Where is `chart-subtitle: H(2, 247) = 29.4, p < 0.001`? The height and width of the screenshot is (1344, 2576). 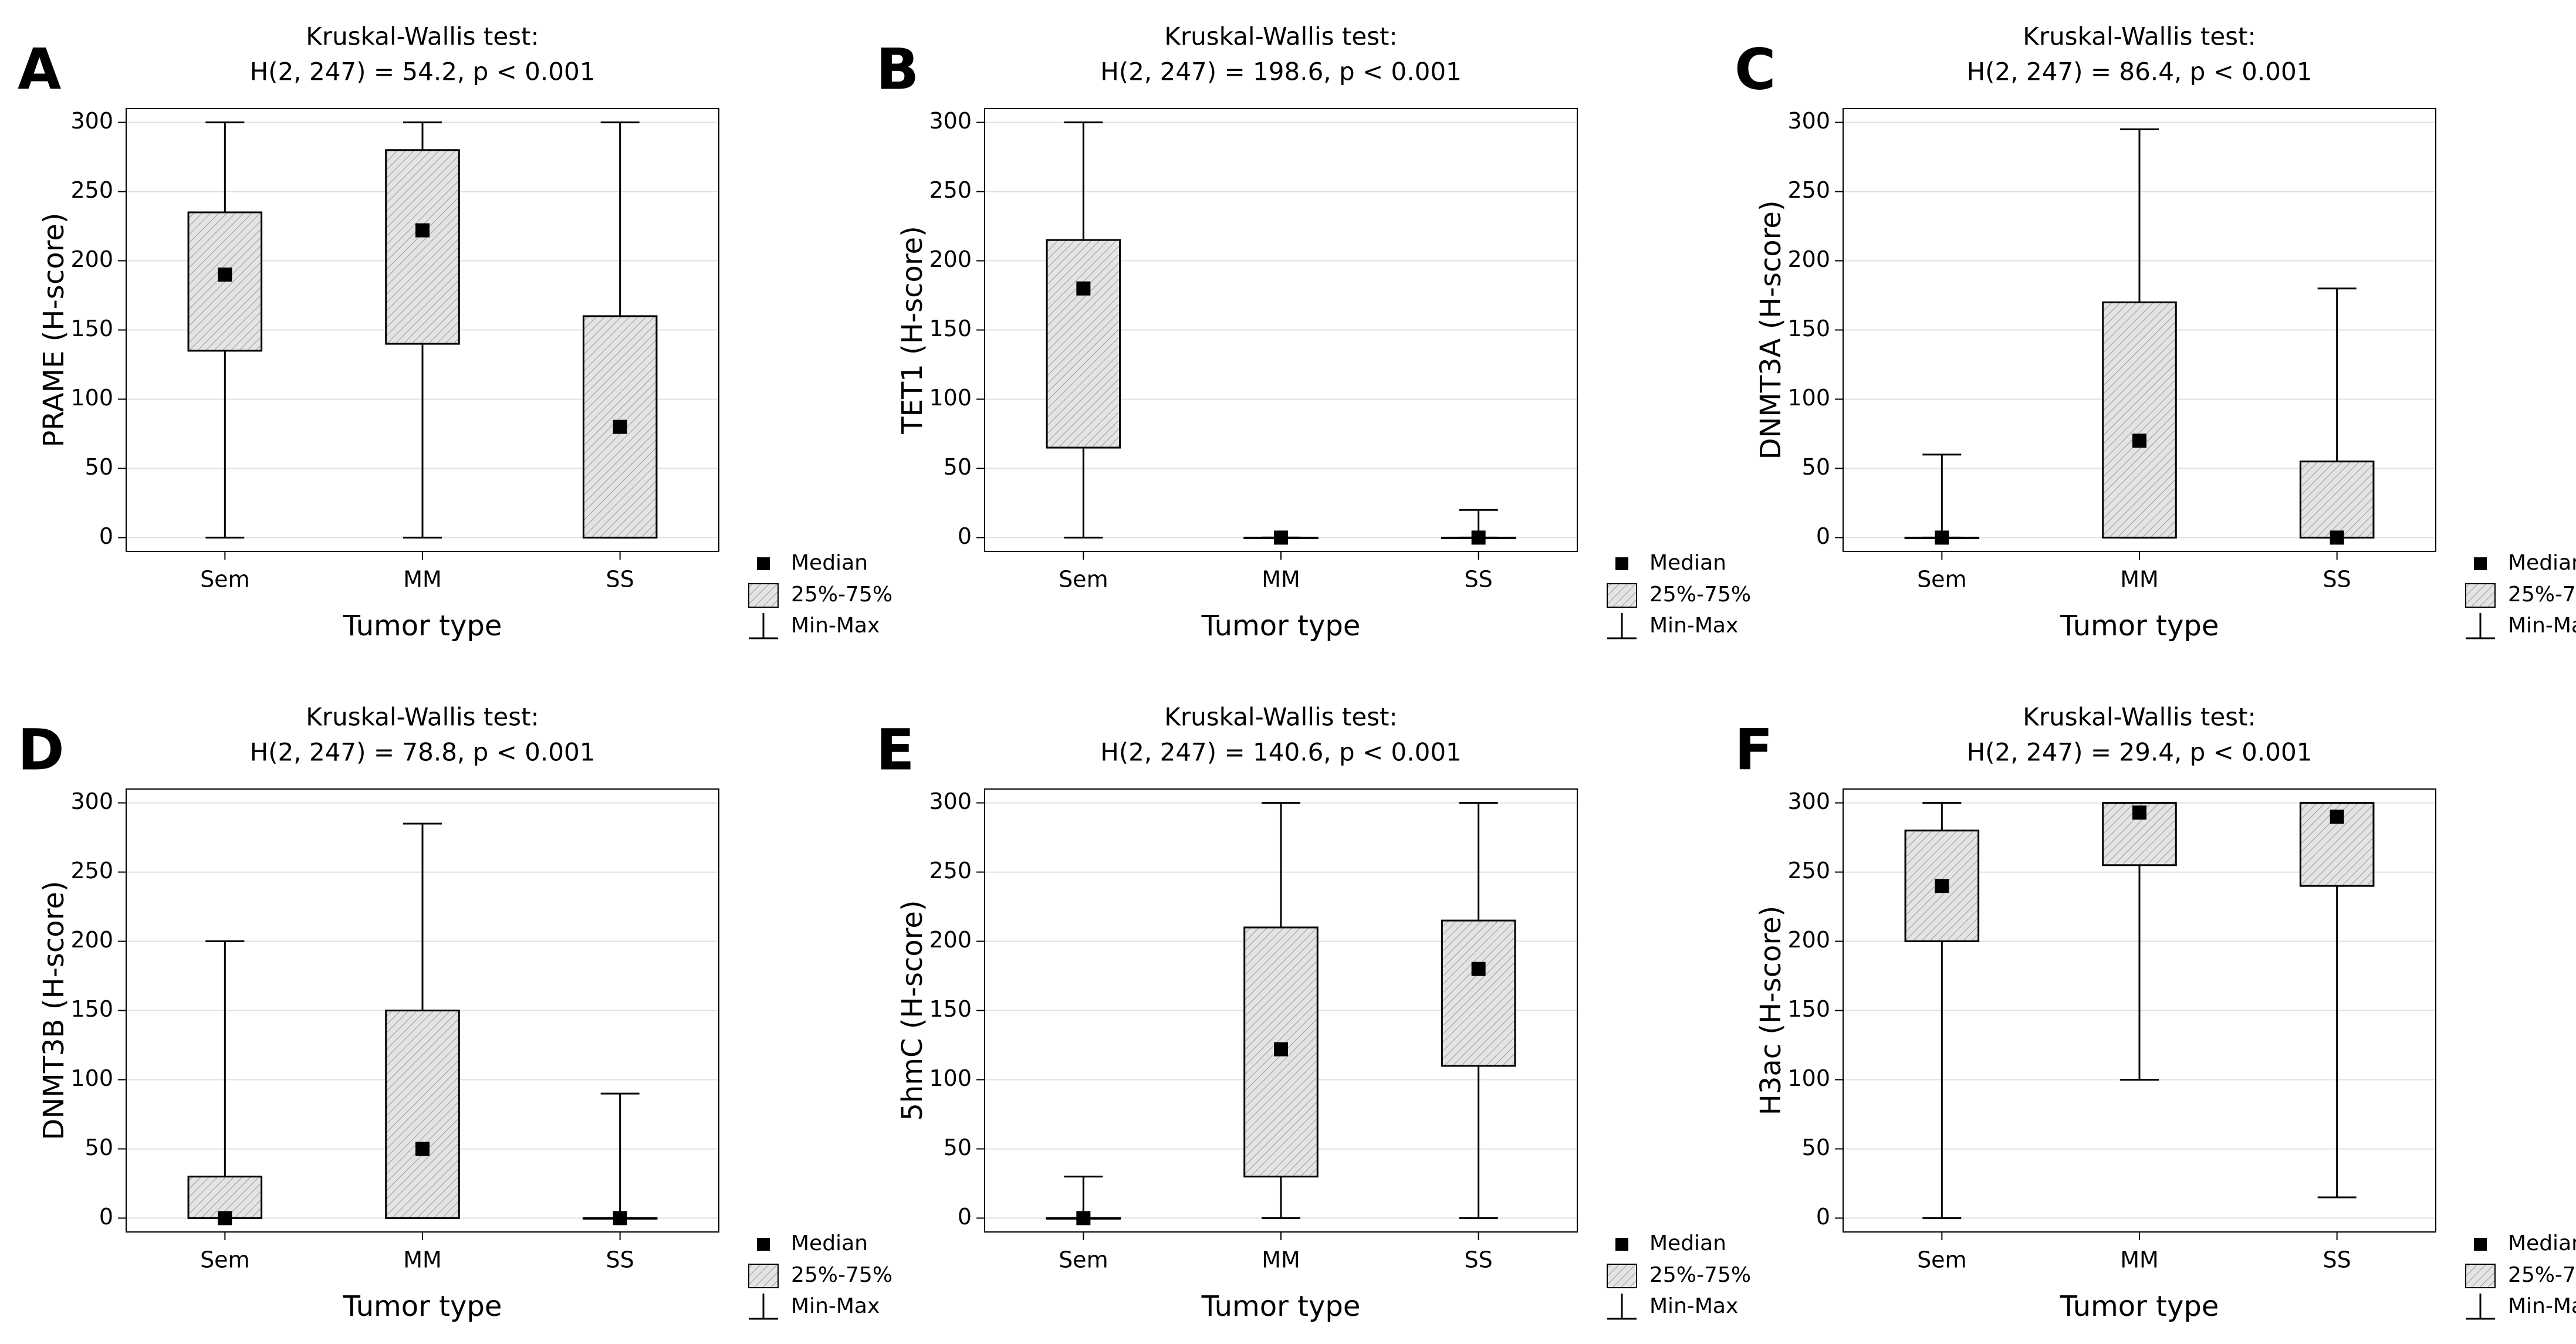
chart-subtitle: H(2, 247) = 29.4, p < 0.001 is located at coordinates (2140, 752).